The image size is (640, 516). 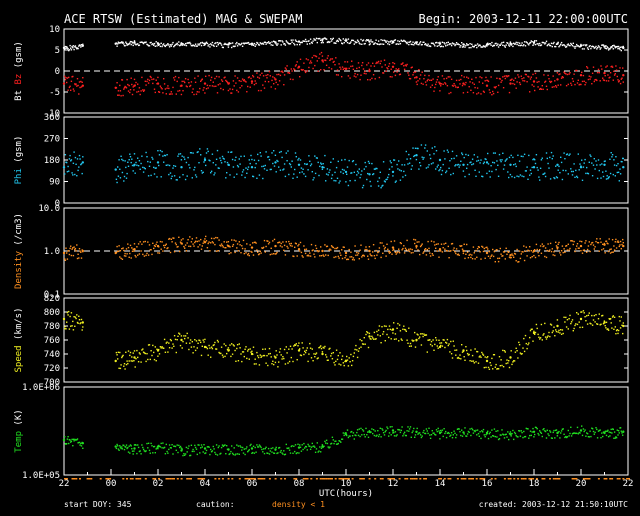 What do you see at coordinates (463, 350) in the screenshot?
I see `data-sample-speed` at bounding box center [463, 350].